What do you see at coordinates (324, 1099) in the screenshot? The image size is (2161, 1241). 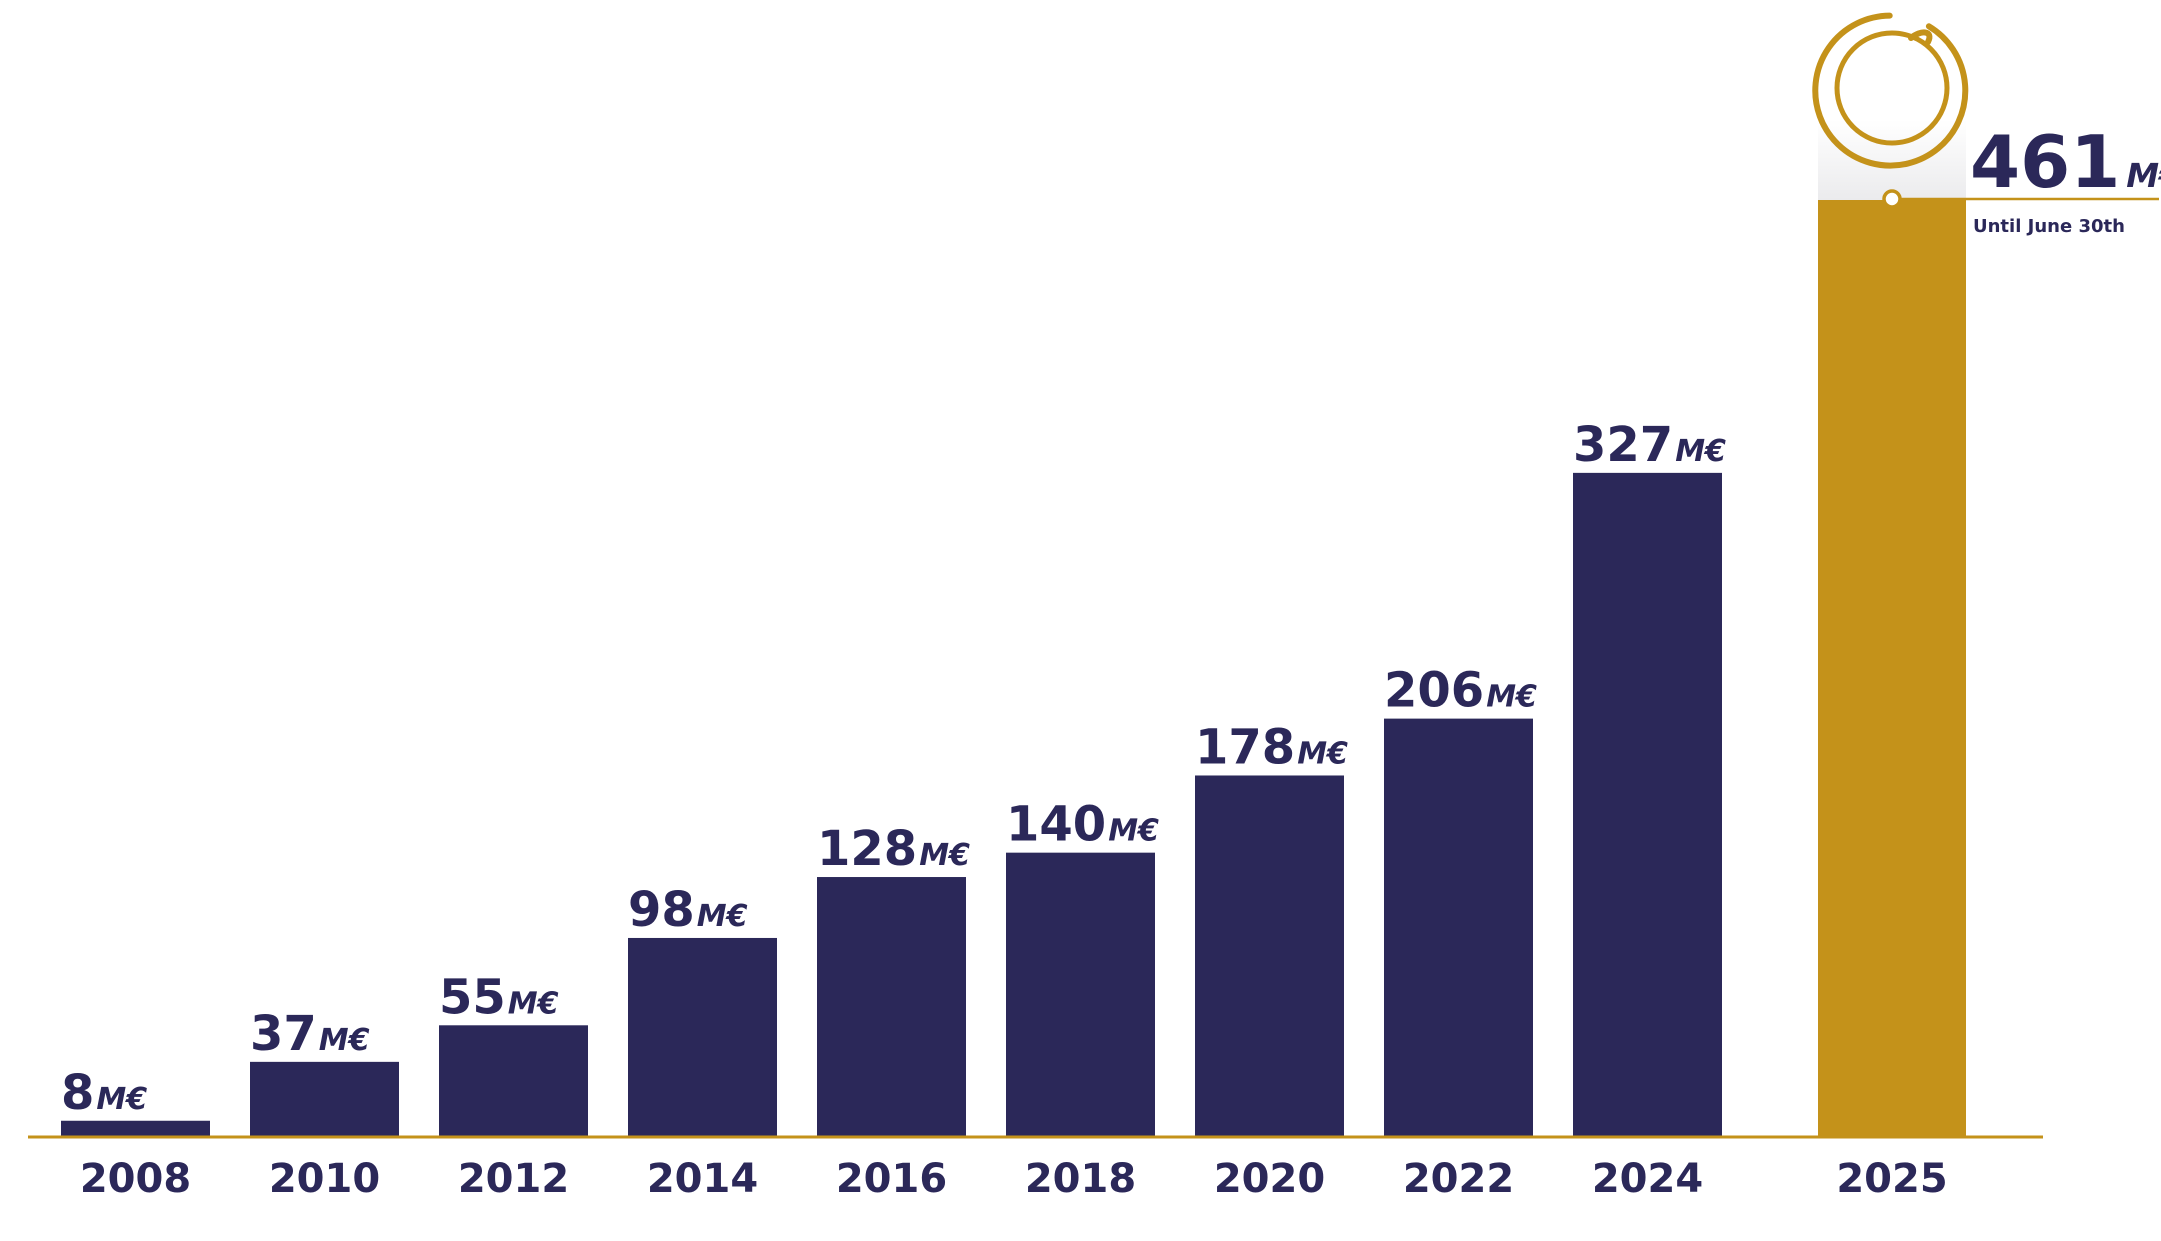 I see `bar-2010` at bounding box center [324, 1099].